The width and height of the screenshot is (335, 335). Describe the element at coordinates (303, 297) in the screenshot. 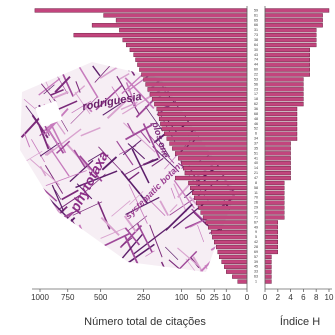

I see `x-tick-label: 6` at that location.